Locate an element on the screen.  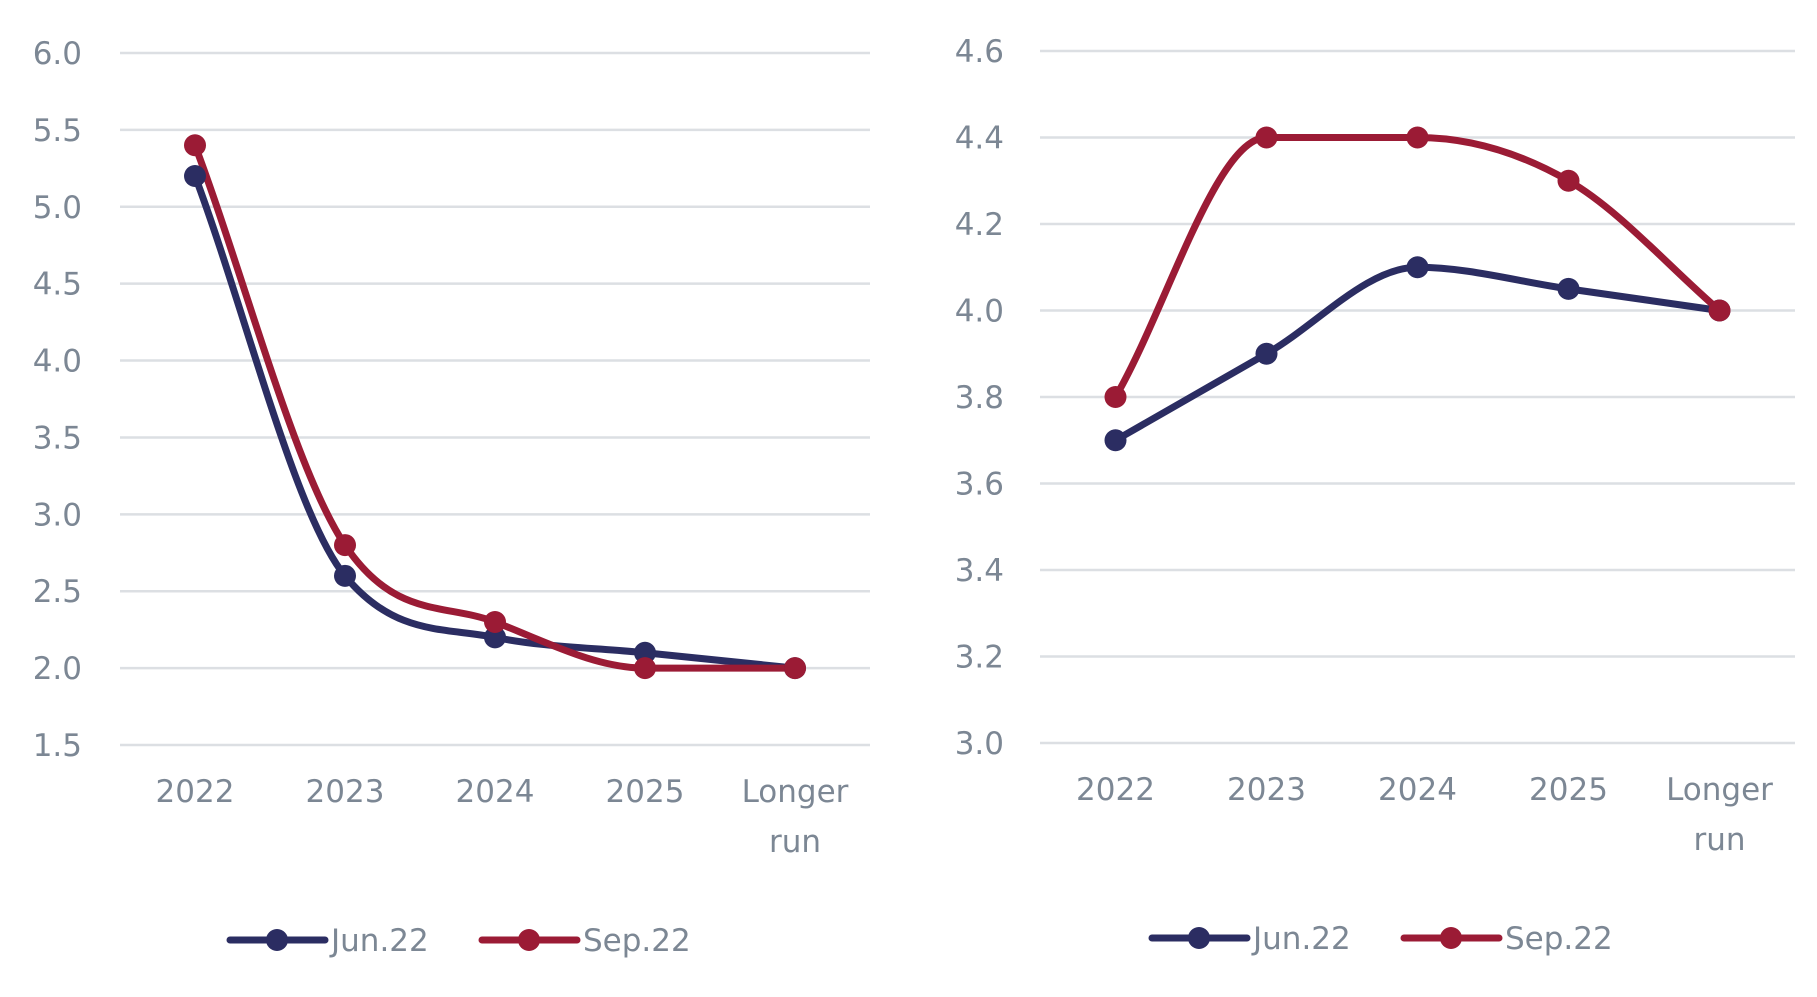
y-tick-label: 3.4 is located at coordinates (979, 571).